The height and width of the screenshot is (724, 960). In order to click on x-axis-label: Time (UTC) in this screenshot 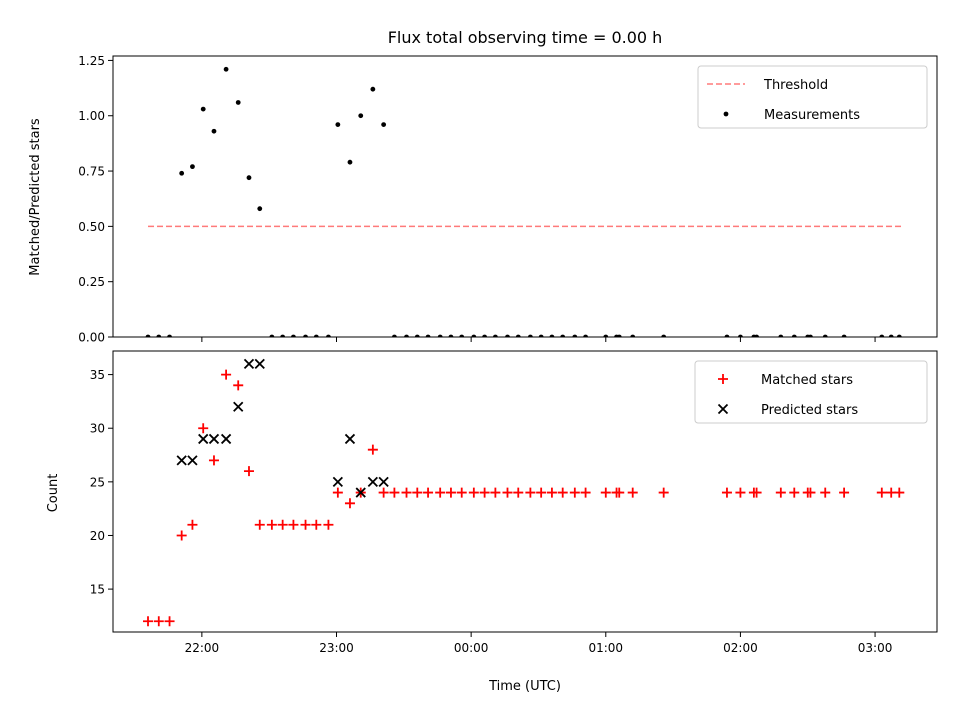, I will do `click(524, 686)`.